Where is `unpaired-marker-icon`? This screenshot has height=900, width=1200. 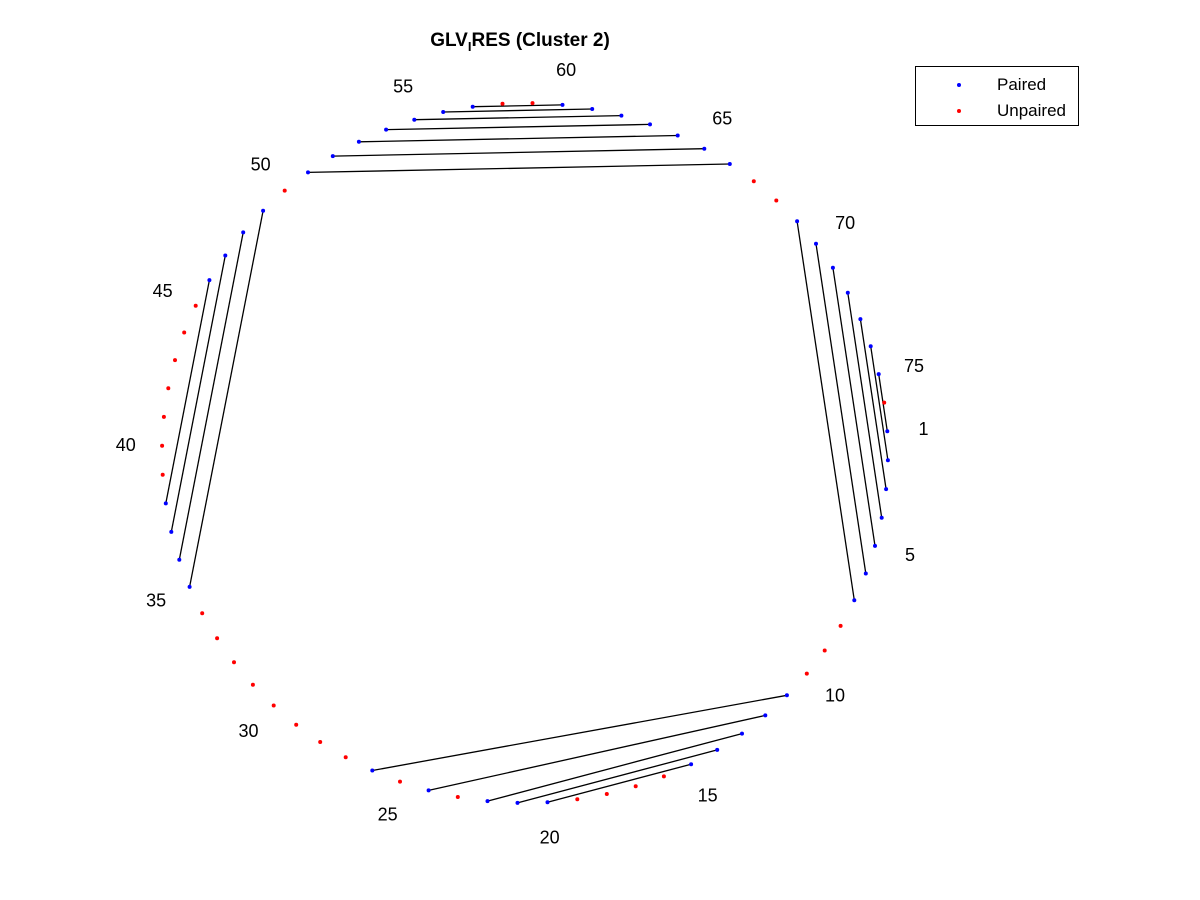
unpaired-marker-icon is located at coordinates (959, 111).